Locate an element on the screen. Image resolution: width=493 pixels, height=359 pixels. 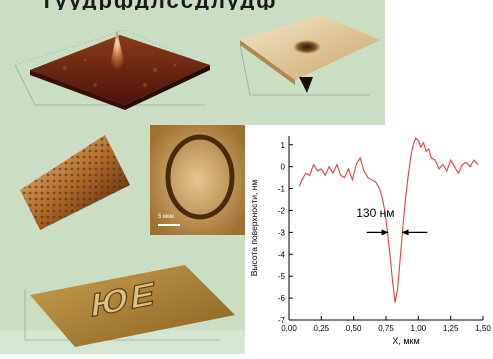
x-tick-label: 0,75 is located at coordinates (386, 328).